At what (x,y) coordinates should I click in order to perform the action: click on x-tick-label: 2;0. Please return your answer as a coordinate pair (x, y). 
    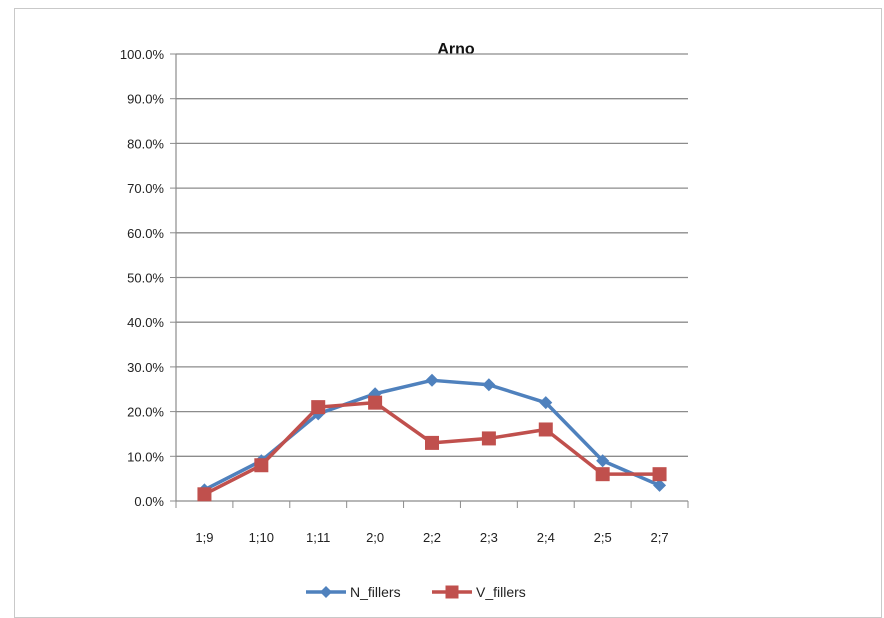
    Looking at the image, I should click on (375, 537).